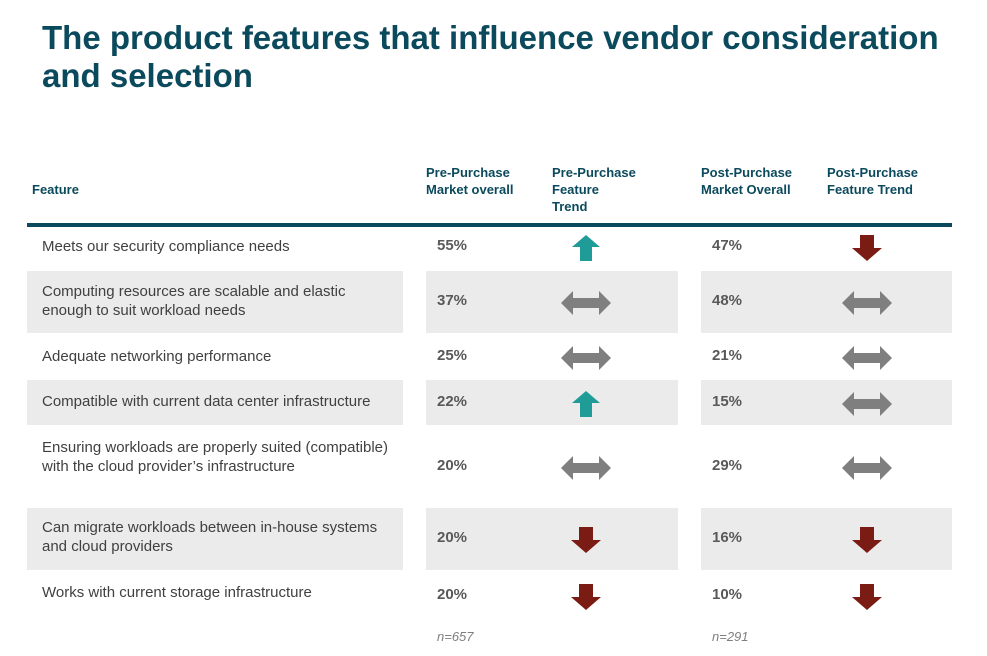  Describe the element at coordinates (870, 189) in the screenshot. I see `header-post-trend-line2: Feature Trend` at that location.